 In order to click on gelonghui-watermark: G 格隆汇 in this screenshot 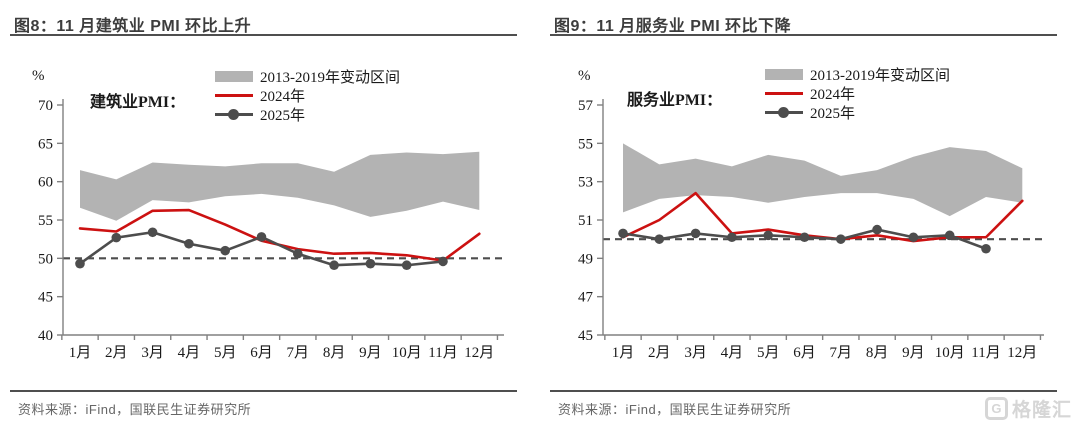, I will do `click(1028, 408)`.